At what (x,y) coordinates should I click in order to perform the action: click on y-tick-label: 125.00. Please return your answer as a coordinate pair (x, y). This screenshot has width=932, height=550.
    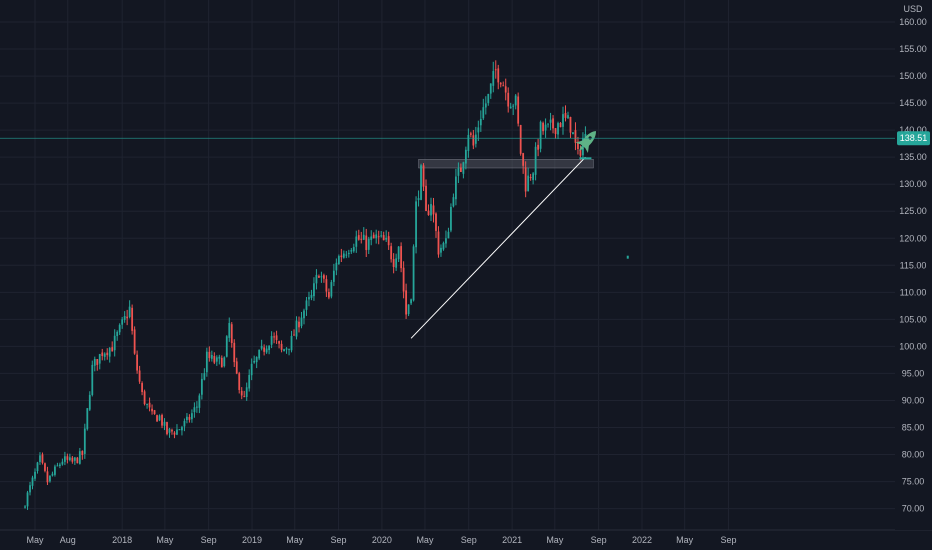
    Looking at the image, I should click on (913, 211).